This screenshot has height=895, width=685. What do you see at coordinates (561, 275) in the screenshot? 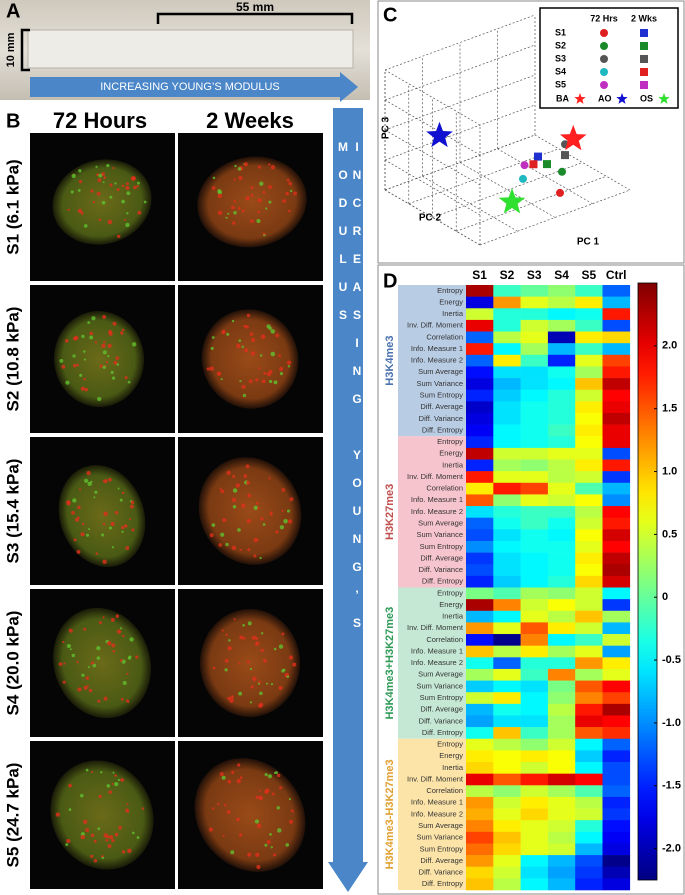
I see `column-label: S4` at bounding box center [561, 275].